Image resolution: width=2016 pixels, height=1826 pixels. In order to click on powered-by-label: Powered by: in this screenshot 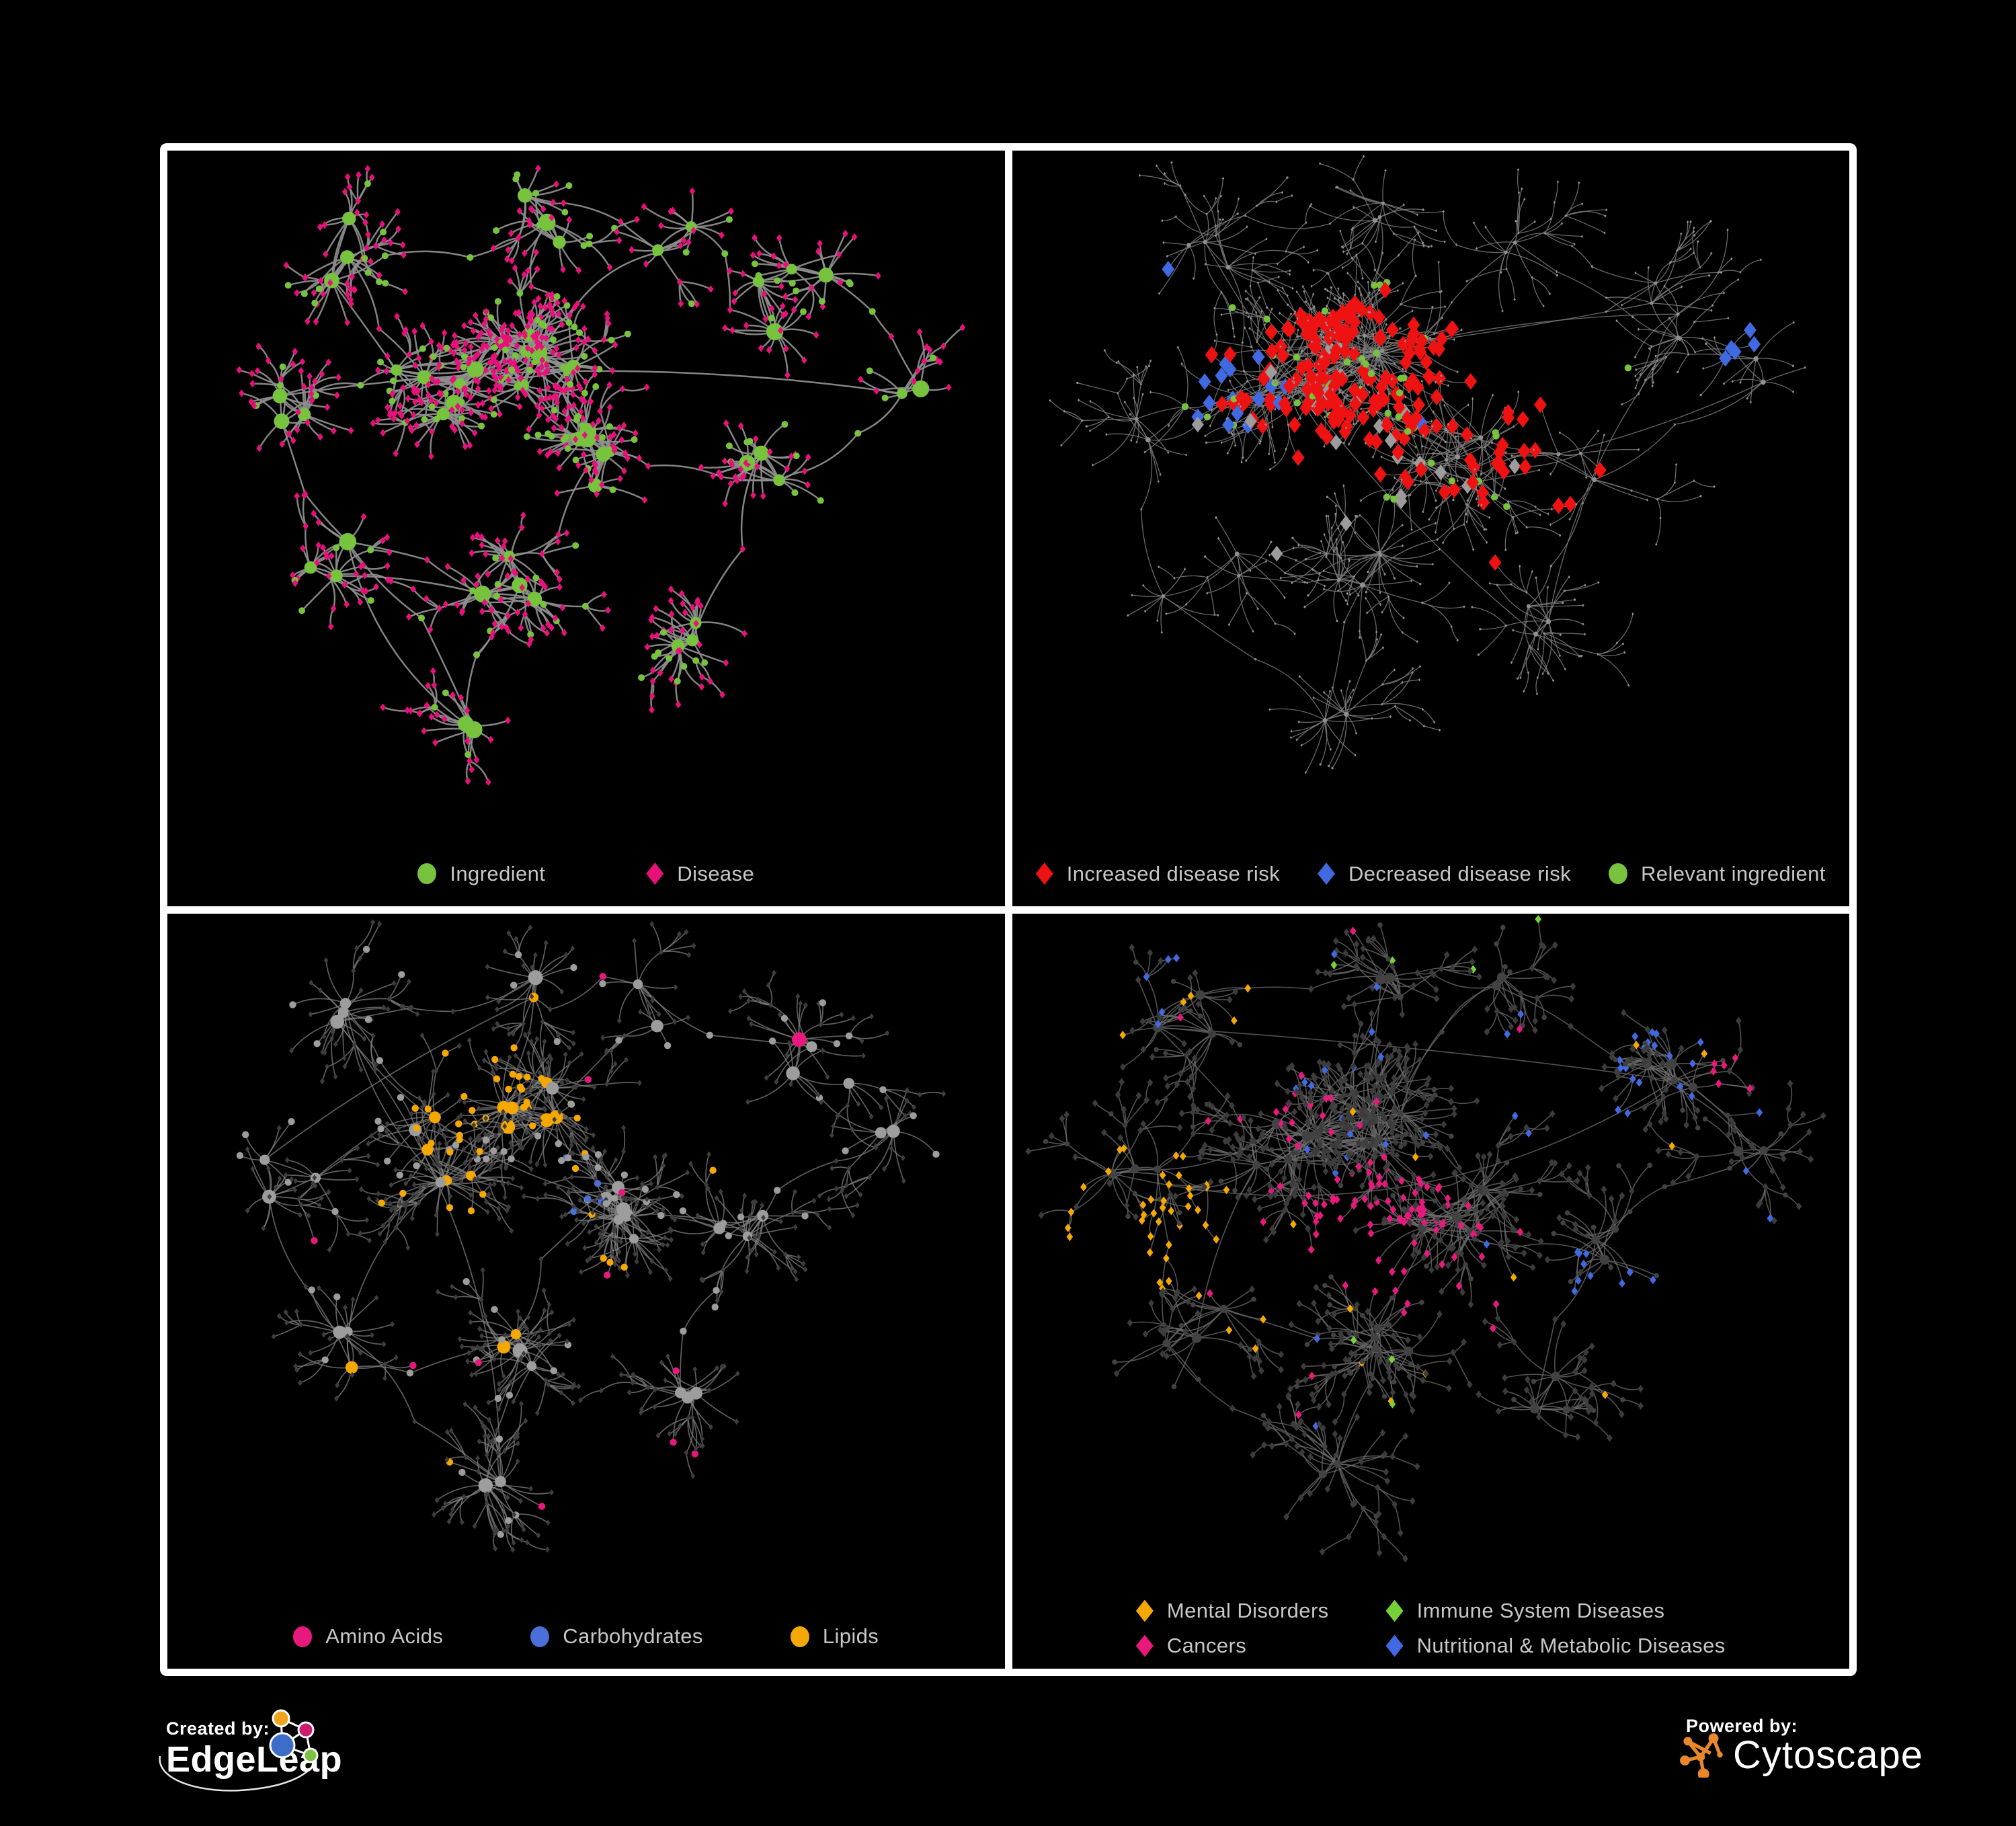, I will do `click(1742, 1726)`.